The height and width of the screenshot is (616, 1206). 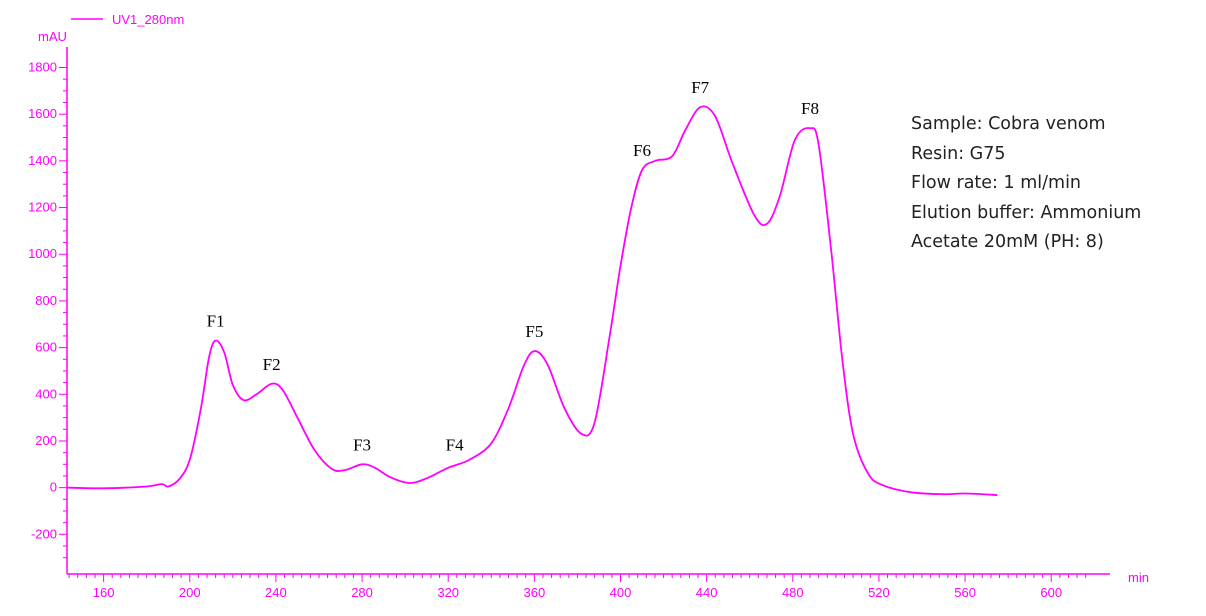 I want to click on x-tick-label: 560, so click(x=965, y=592).